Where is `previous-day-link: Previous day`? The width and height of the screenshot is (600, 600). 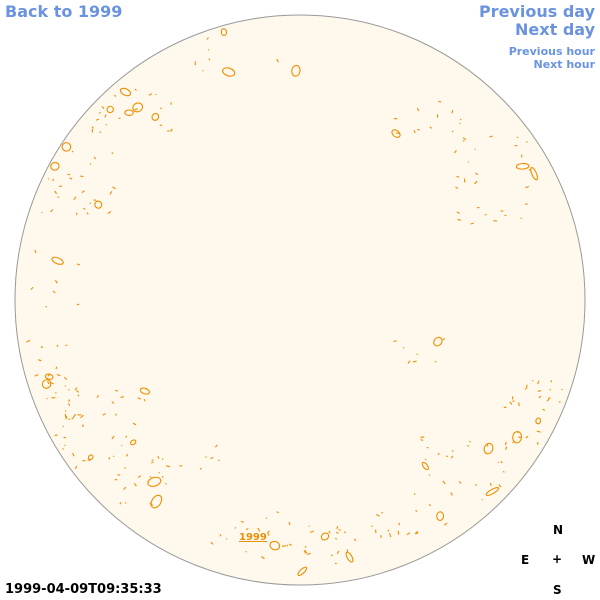 previous-day-link: Previous day is located at coordinates (536, 11).